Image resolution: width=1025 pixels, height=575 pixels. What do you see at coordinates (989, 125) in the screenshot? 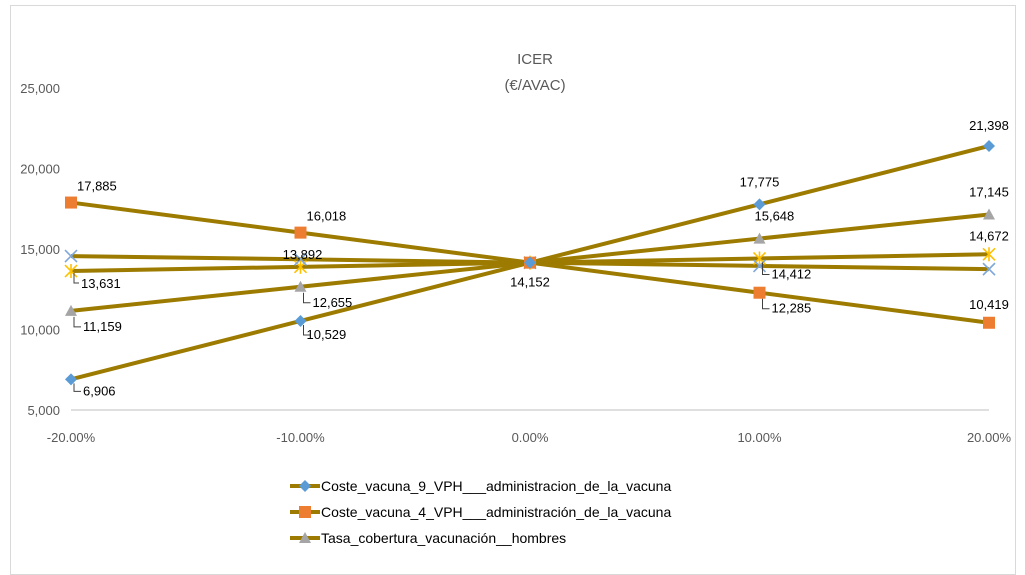
I see `data-label: 21,398` at bounding box center [989, 125].